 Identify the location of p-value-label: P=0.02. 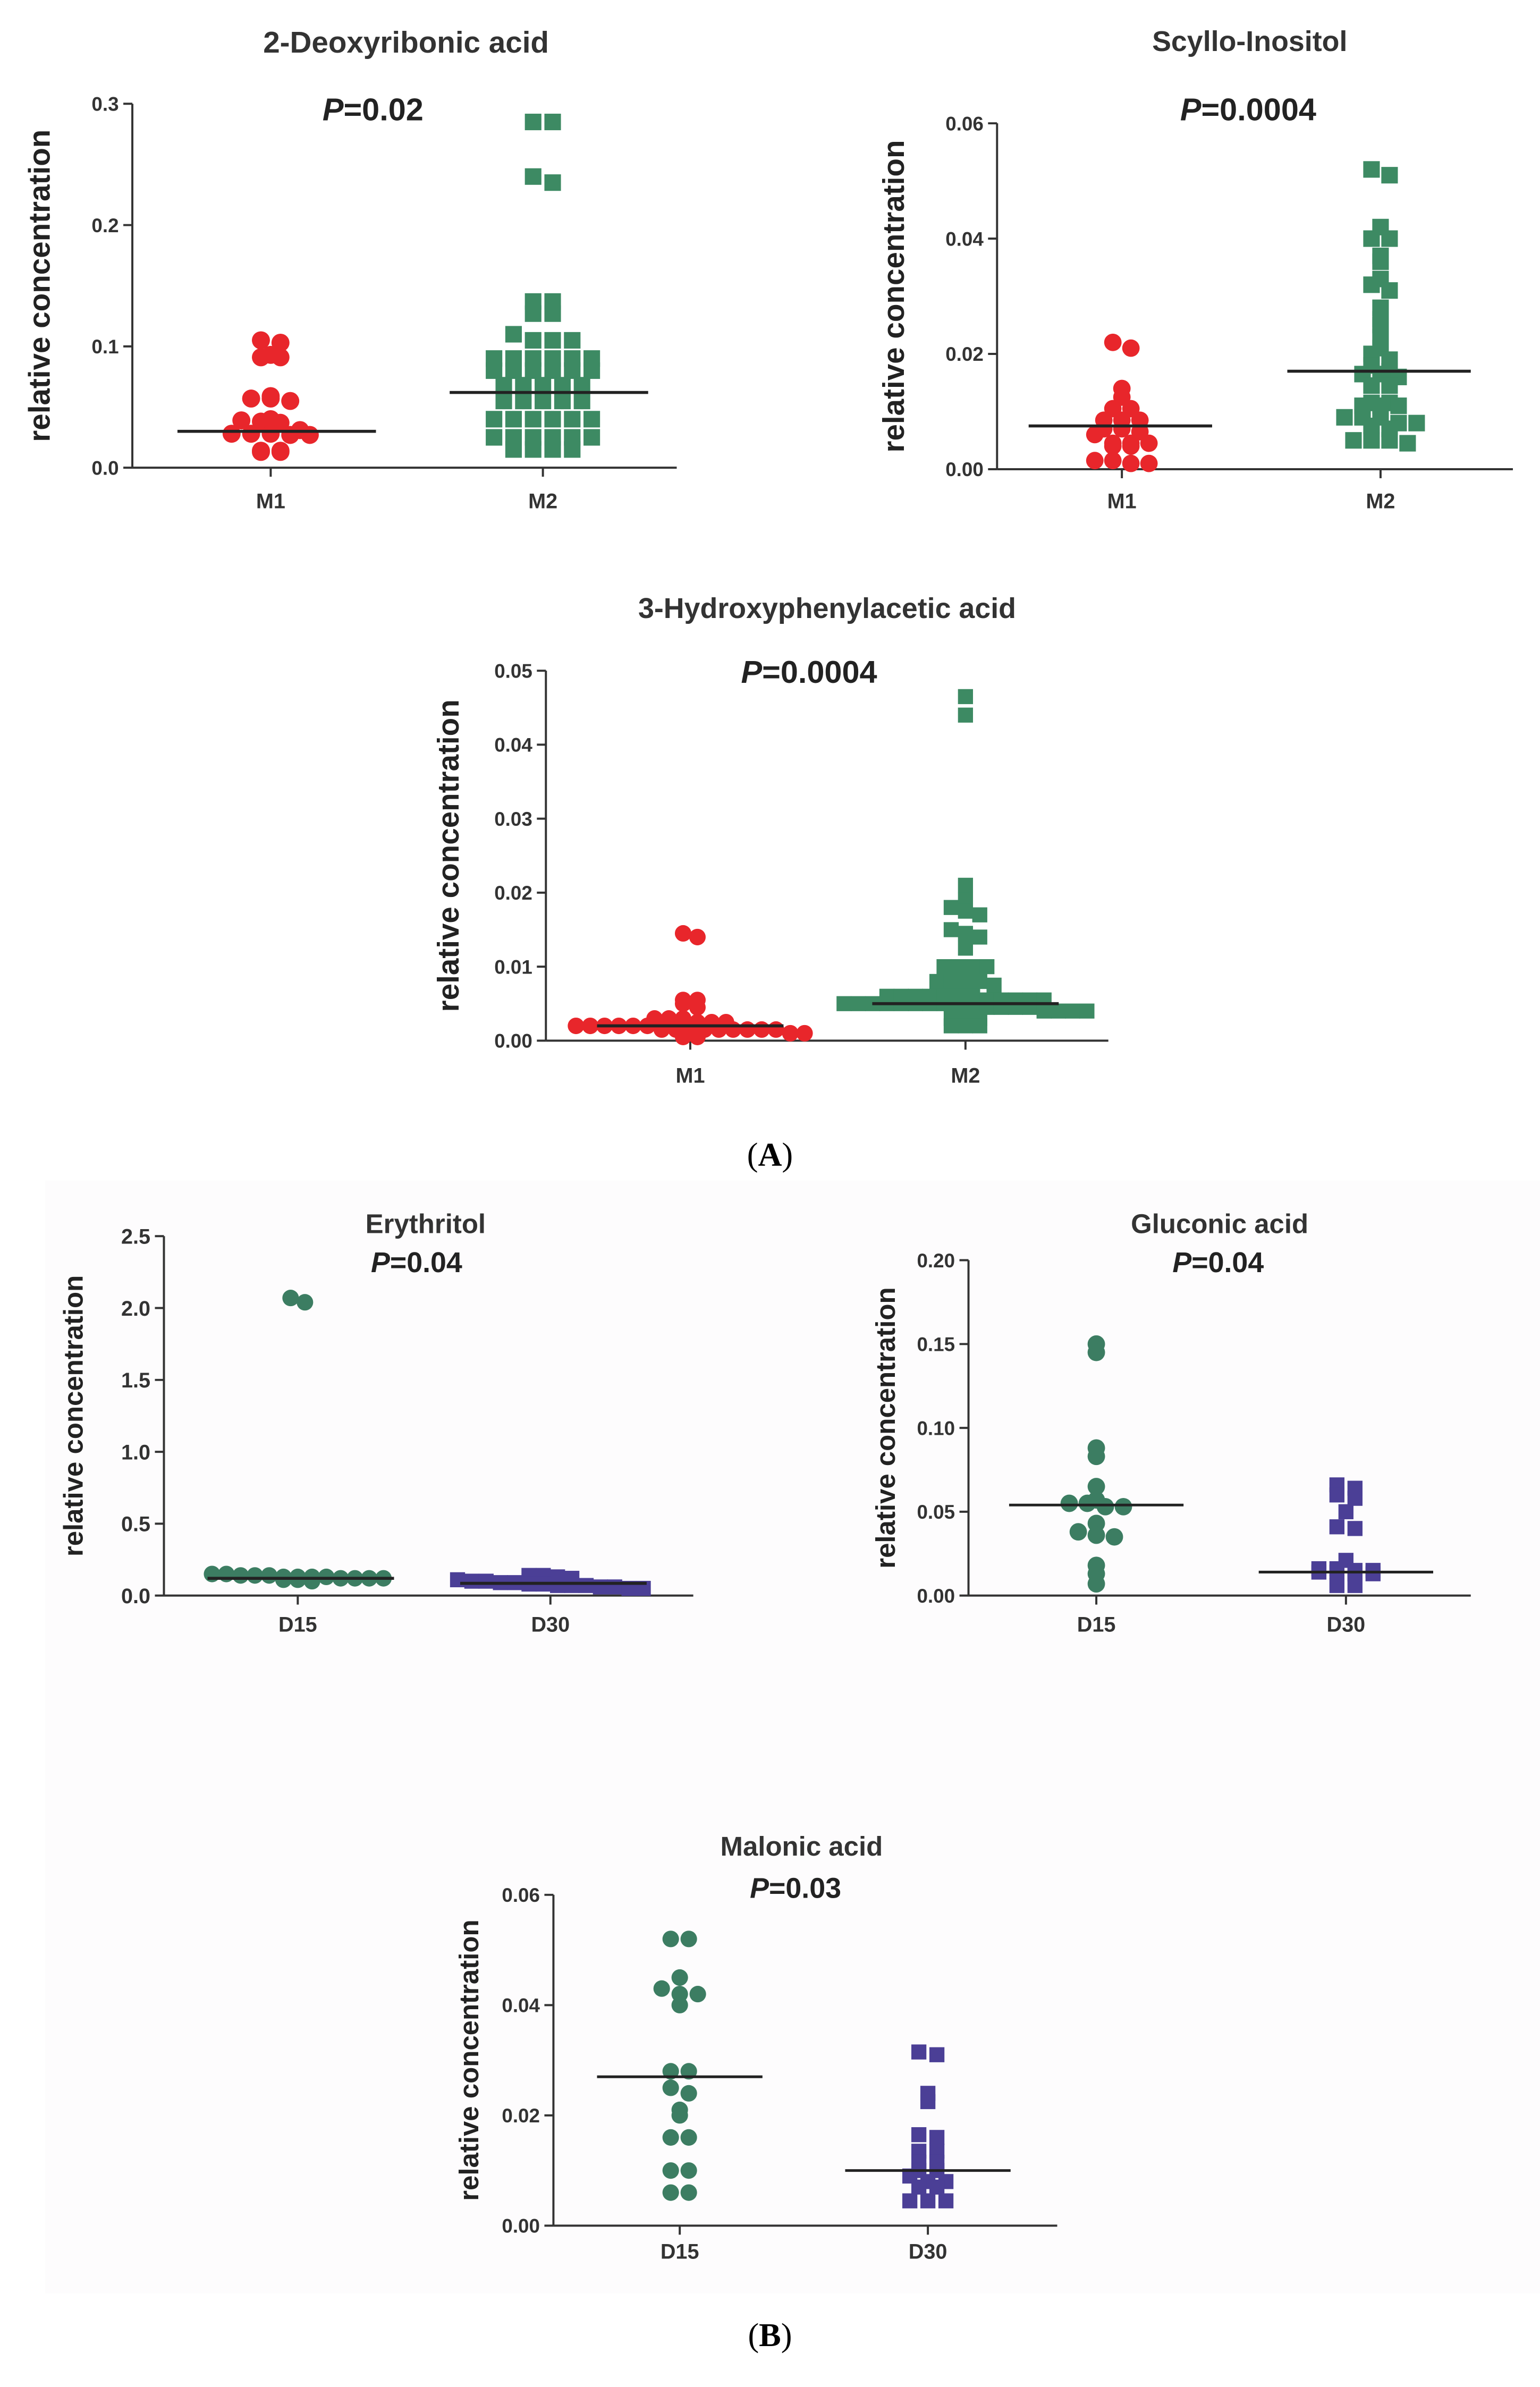
(373, 109).